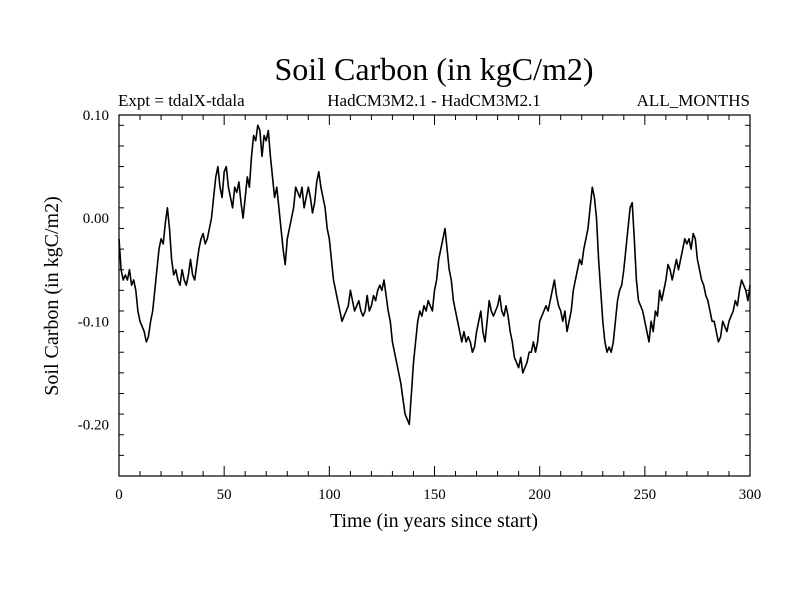  I want to click on y-tick-label: -0.20, so click(93, 425).